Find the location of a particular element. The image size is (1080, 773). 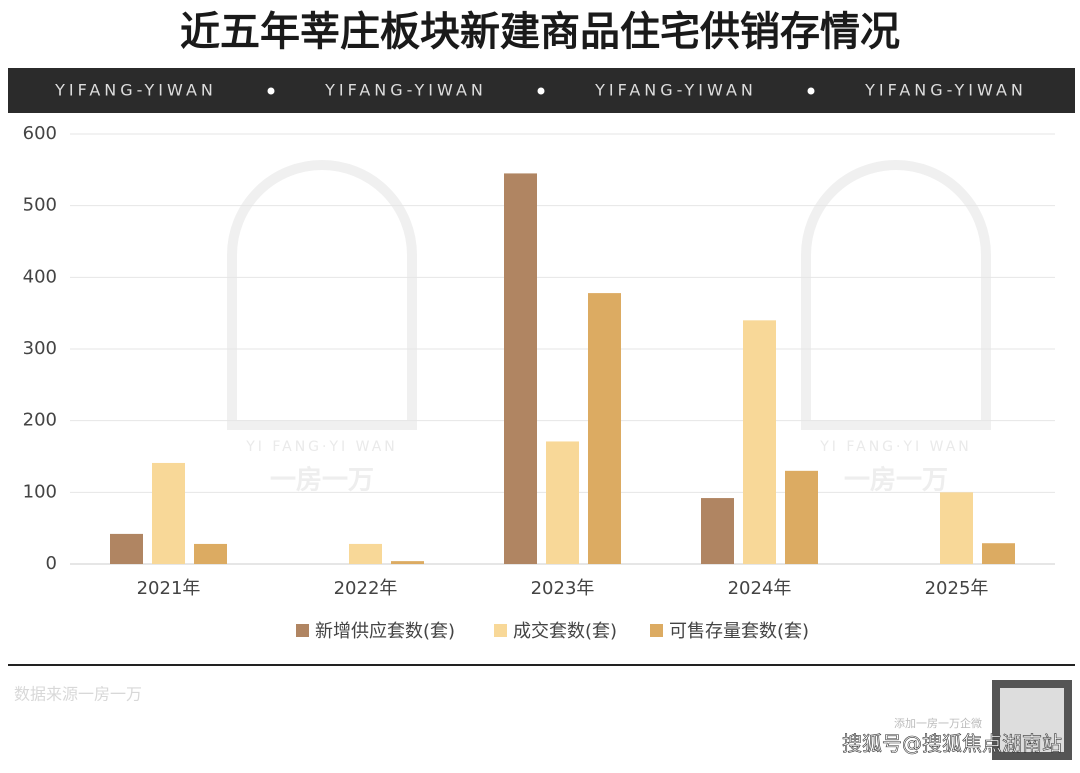

y-tick-label: 0 is located at coordinates (51, 563).